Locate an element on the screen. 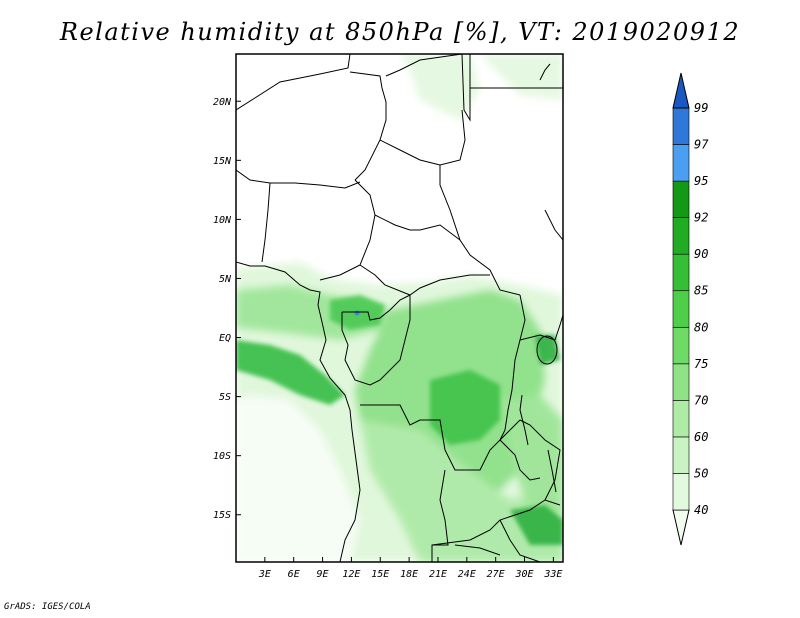 The width and height of the screenshot is (800, 618). lat-tick-label: 5S is located at coordinates (225, 397).